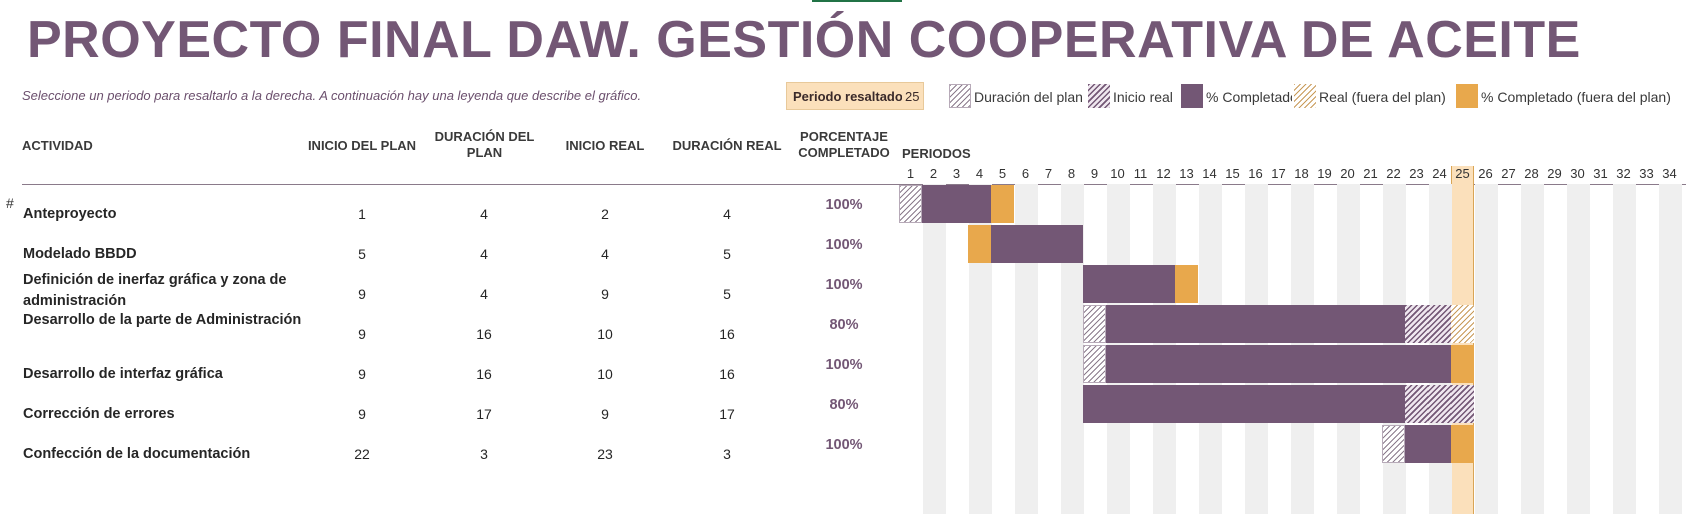  Describe the element at coordinates (362, 145) in the screenshot. I see `header-plan-start: INICIO DEL PLAN` at that location.